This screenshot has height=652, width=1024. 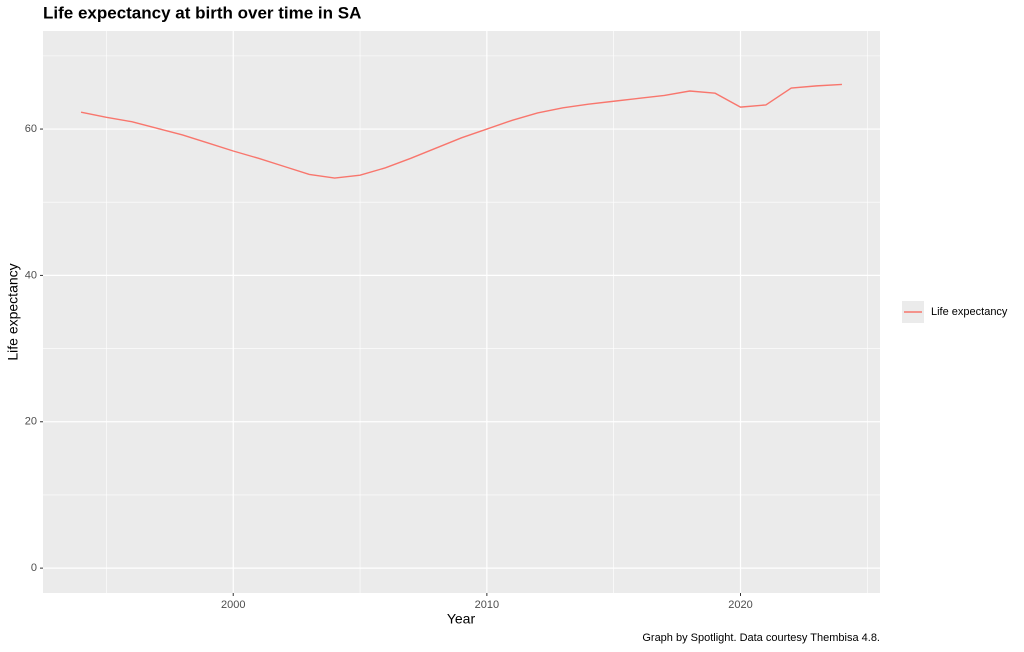 What do you see at coordinates (31, 422) in the screenshot?
I see `y-tick-label: 20` at bounding box center [31, 422].